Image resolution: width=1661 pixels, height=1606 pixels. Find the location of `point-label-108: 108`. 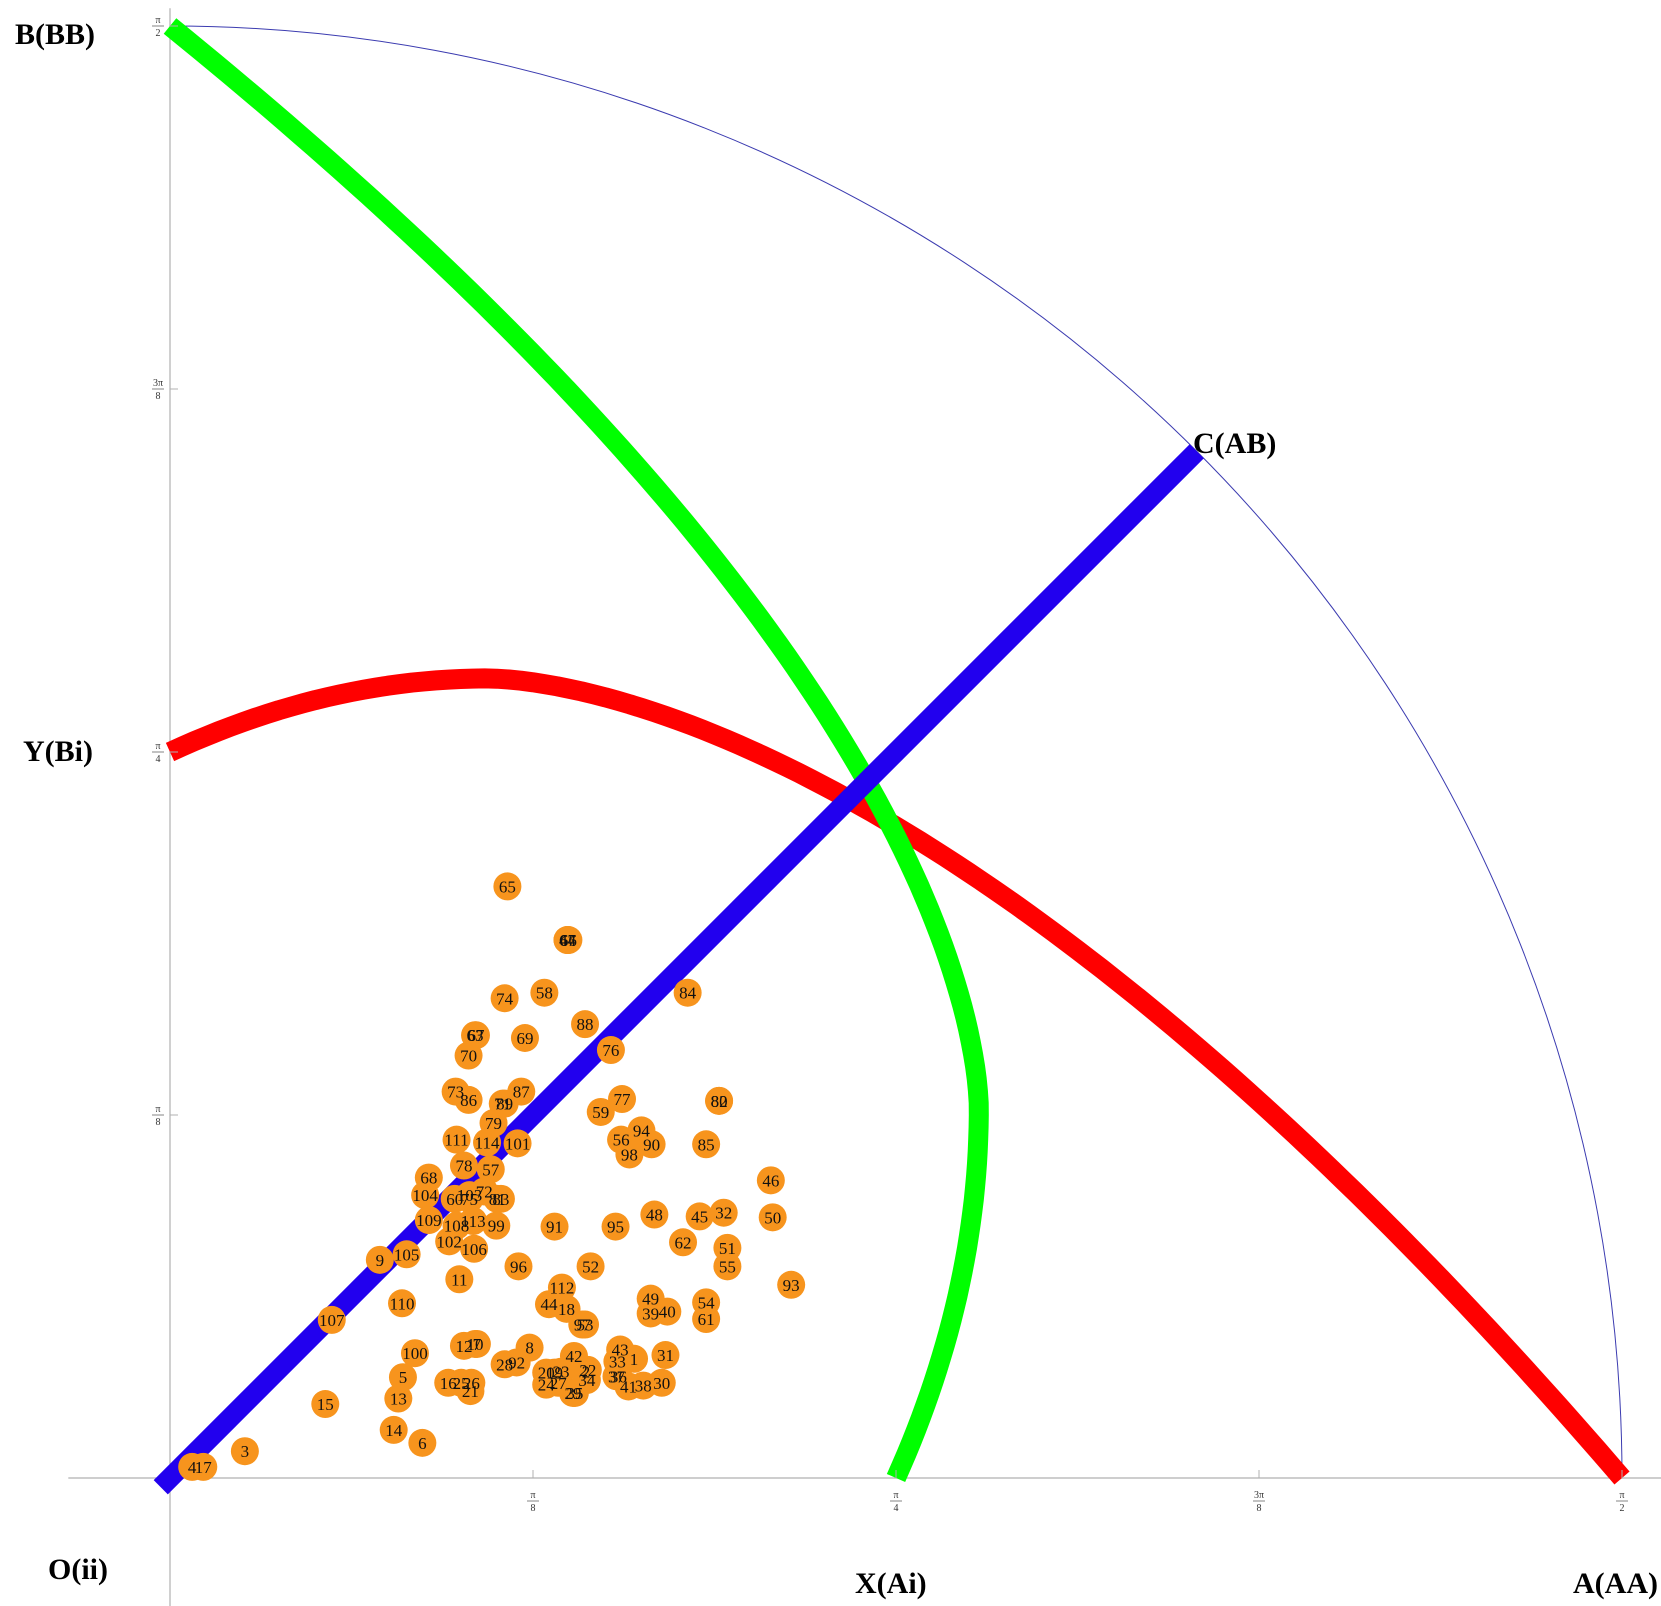

point-label-108: 108 is located at coordinates (457, 1226).